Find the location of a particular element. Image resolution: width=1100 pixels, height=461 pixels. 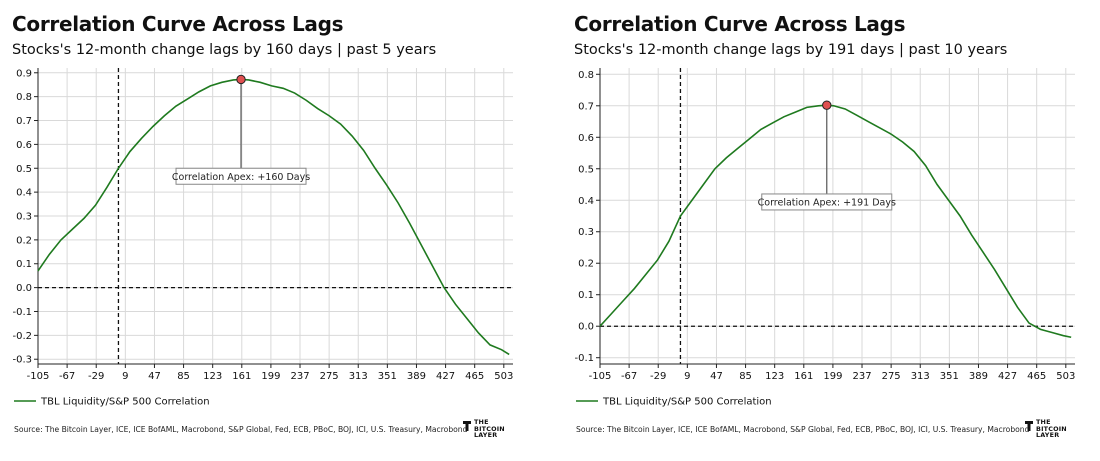

apex-label: Correlation Apex: +191 Days is located at coordinates (827, 202).